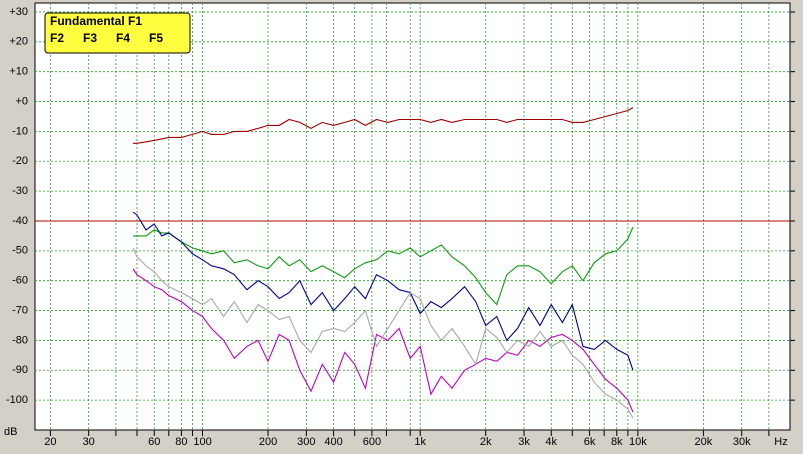 The image size is (803, 454). I want to click on x-tick-label: 1k, so click(420, 442).